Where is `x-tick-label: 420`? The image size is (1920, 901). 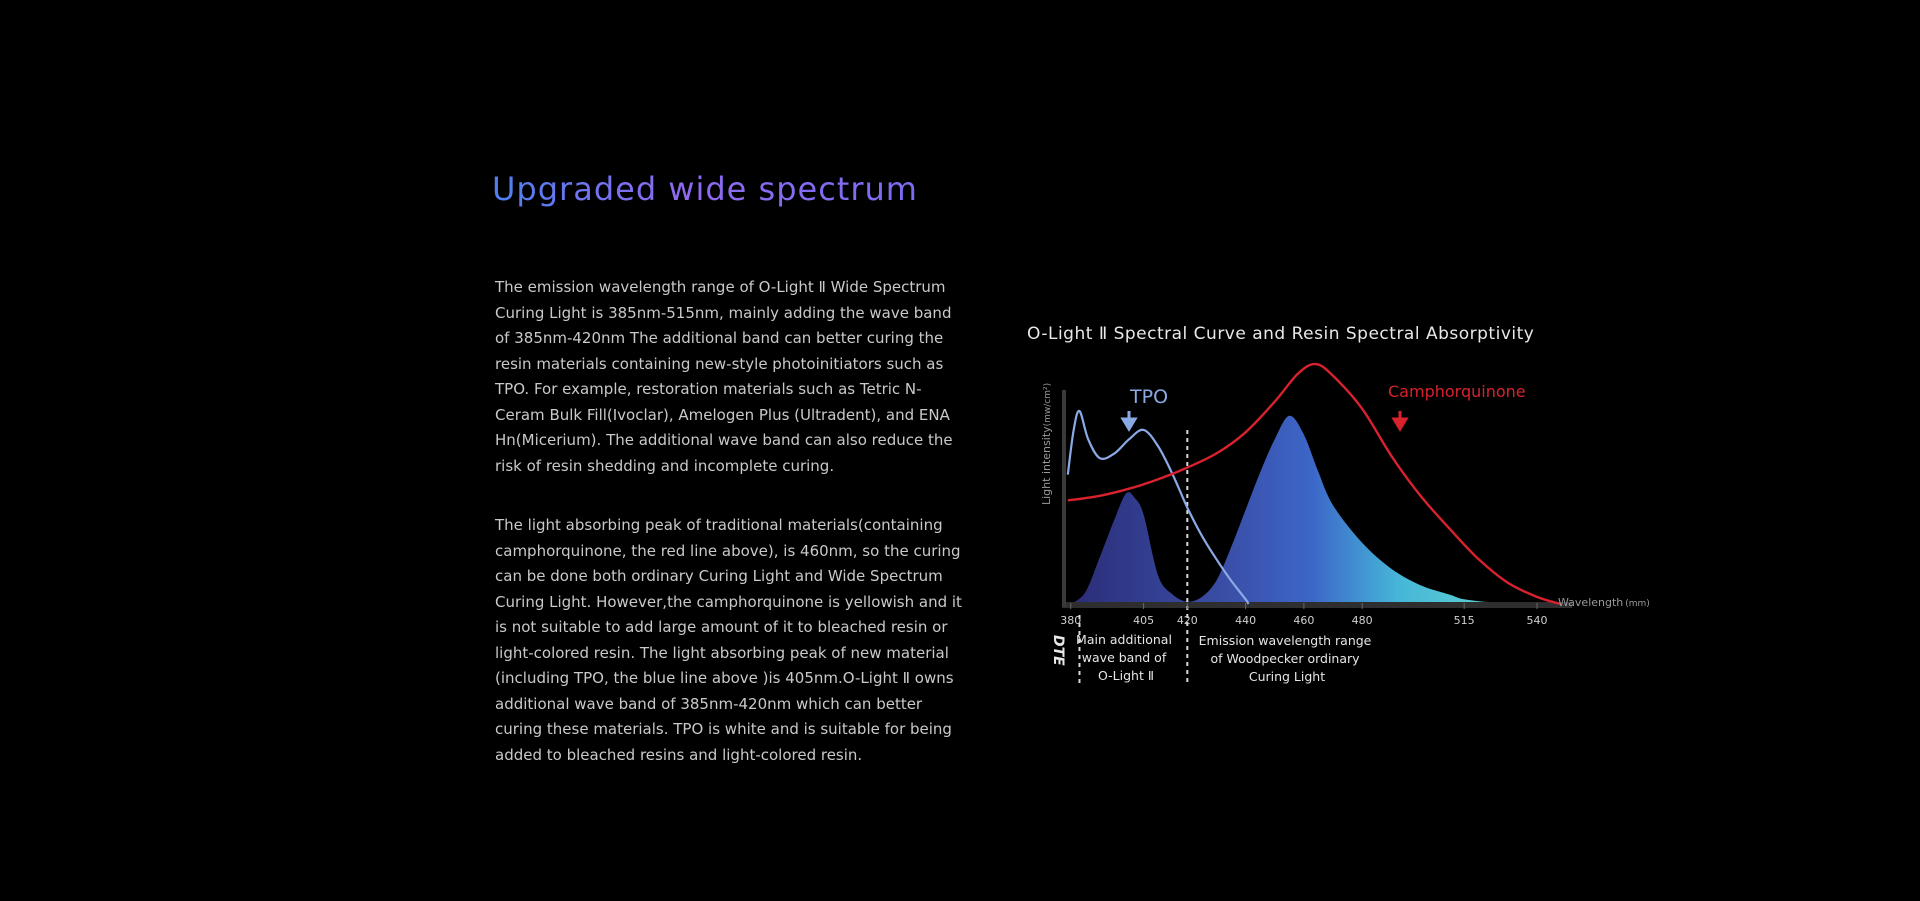 x-tick-label: 420 is located at coordinates (1187, 620).